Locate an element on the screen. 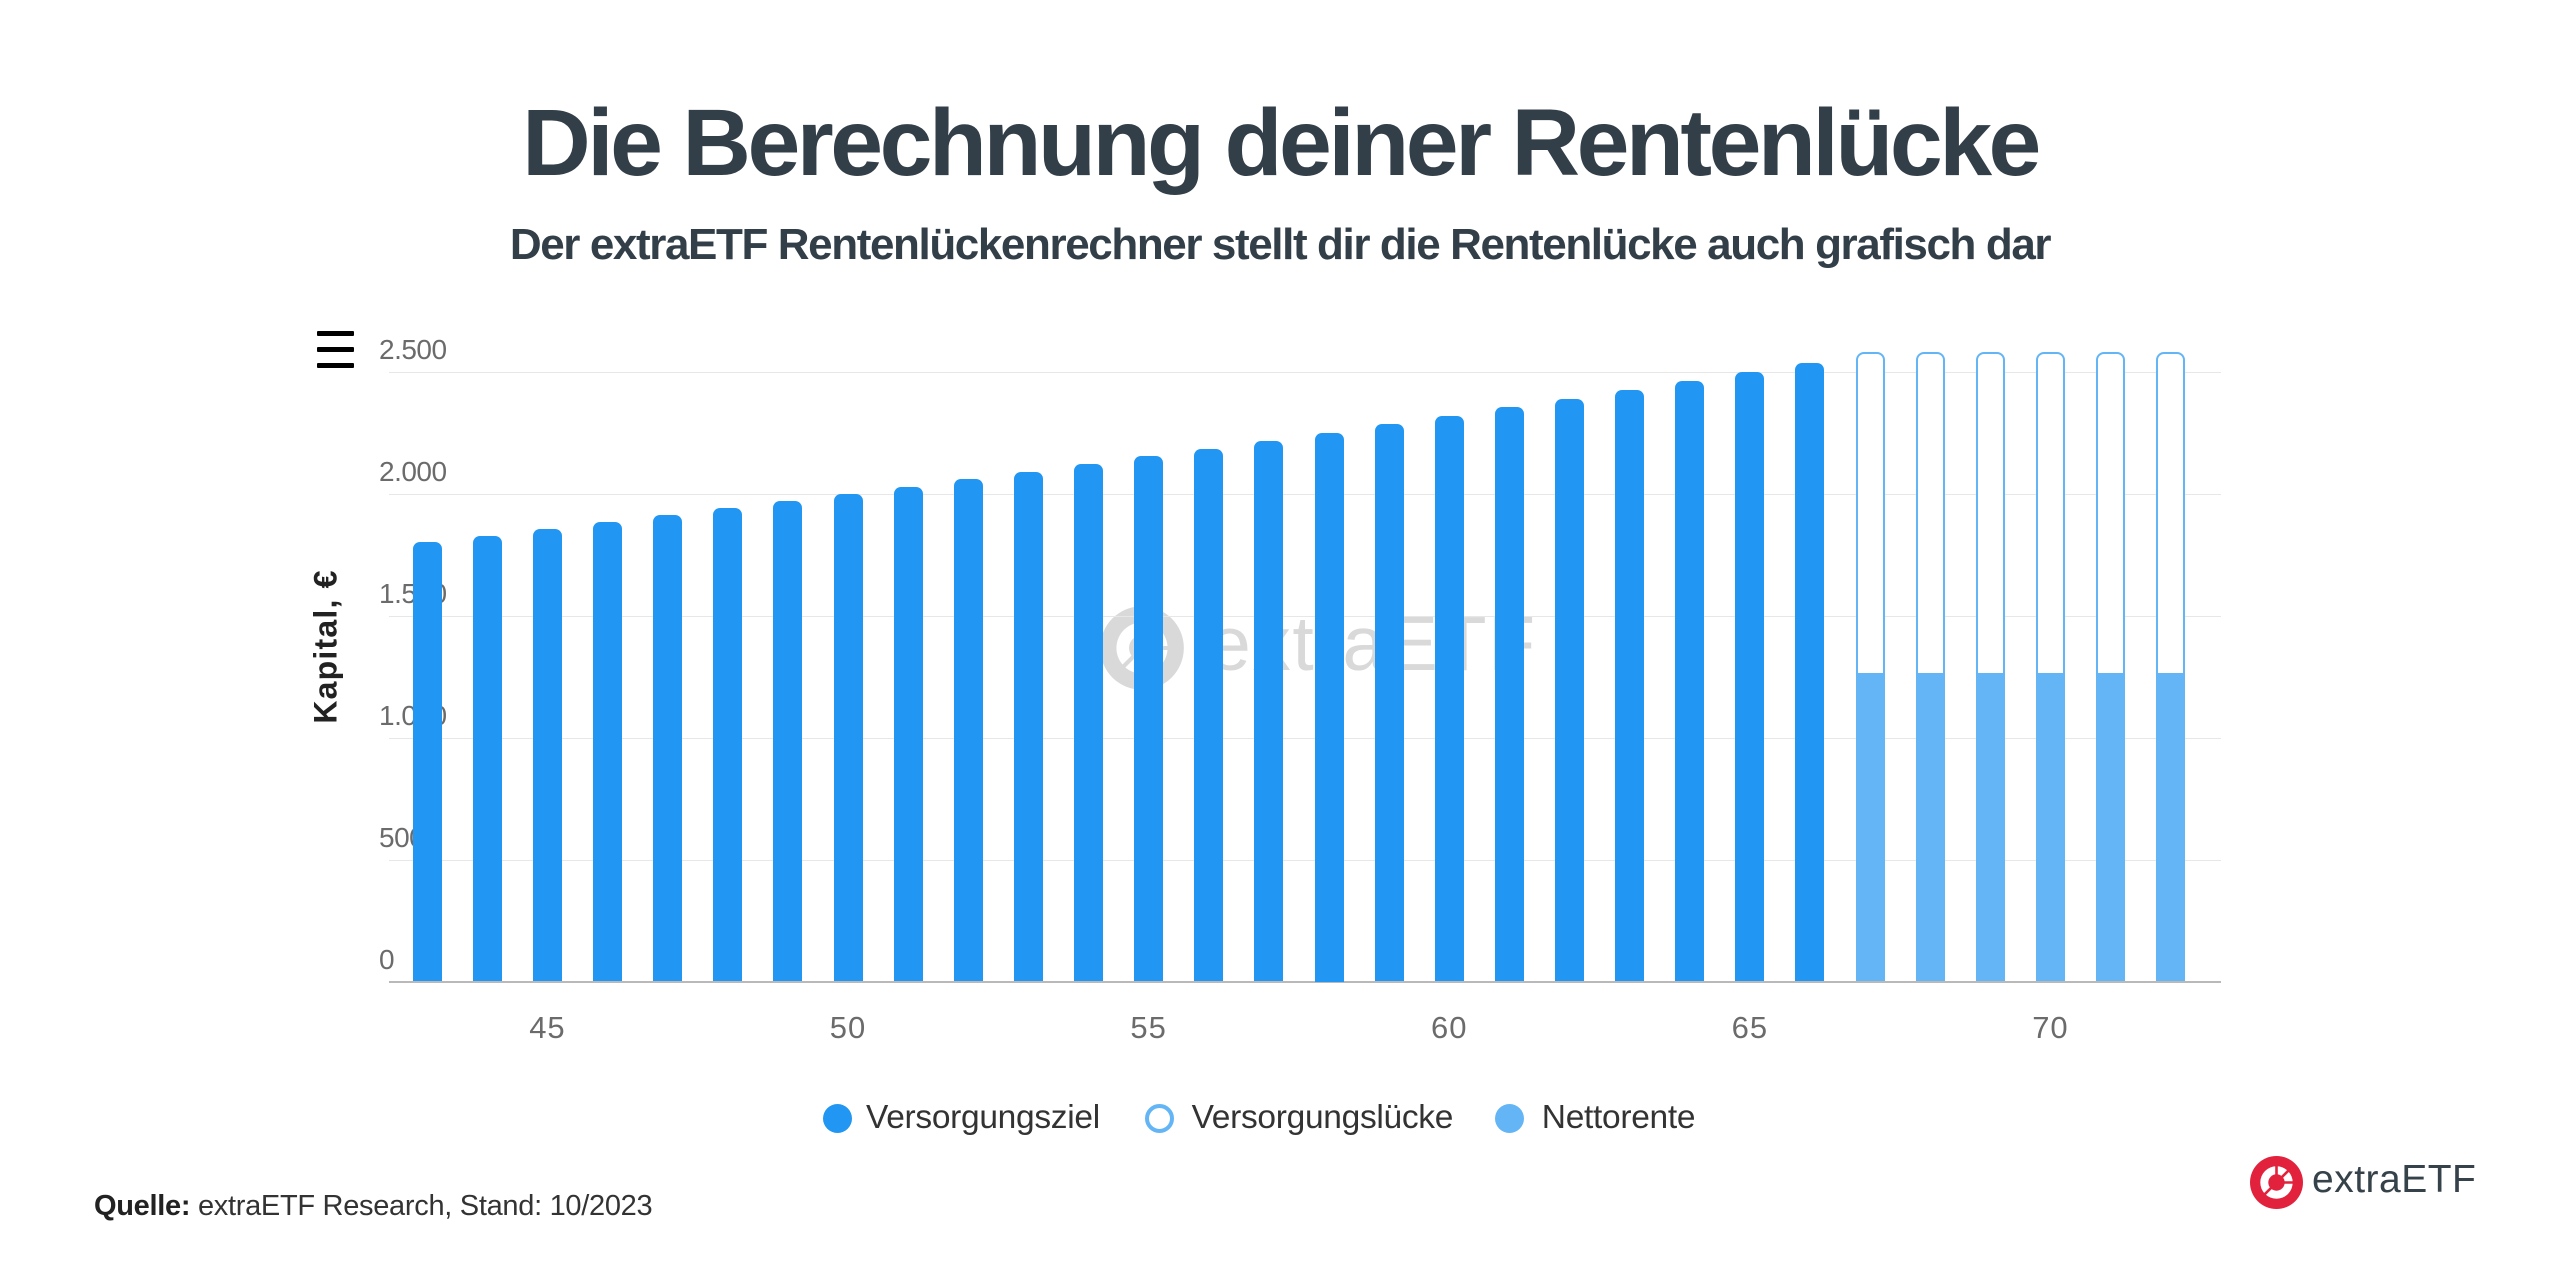  x-axis-tick-label: 55 is located at coordinates (1148, 1027).